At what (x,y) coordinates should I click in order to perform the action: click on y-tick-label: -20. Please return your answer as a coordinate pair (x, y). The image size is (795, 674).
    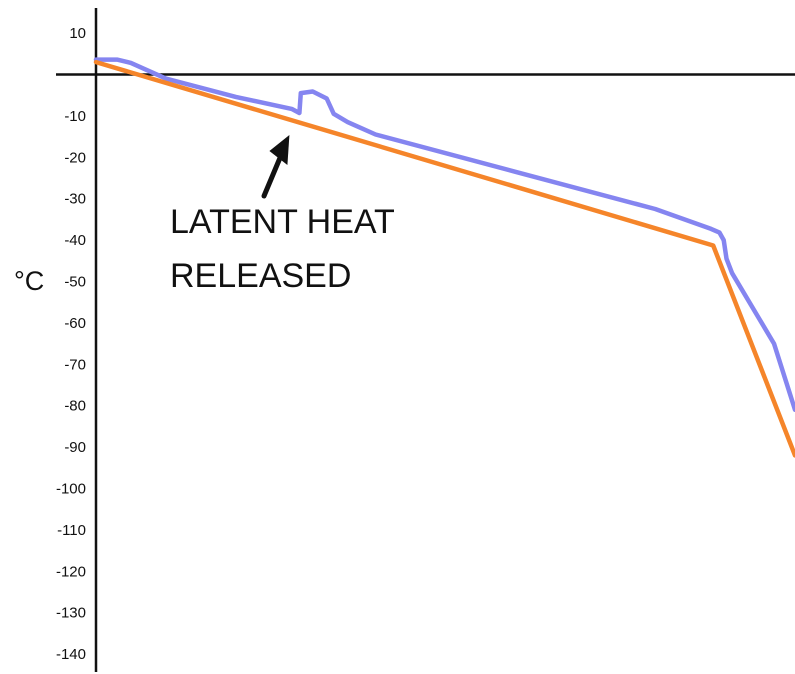
    Looking at the image, I should click on (75, 157).